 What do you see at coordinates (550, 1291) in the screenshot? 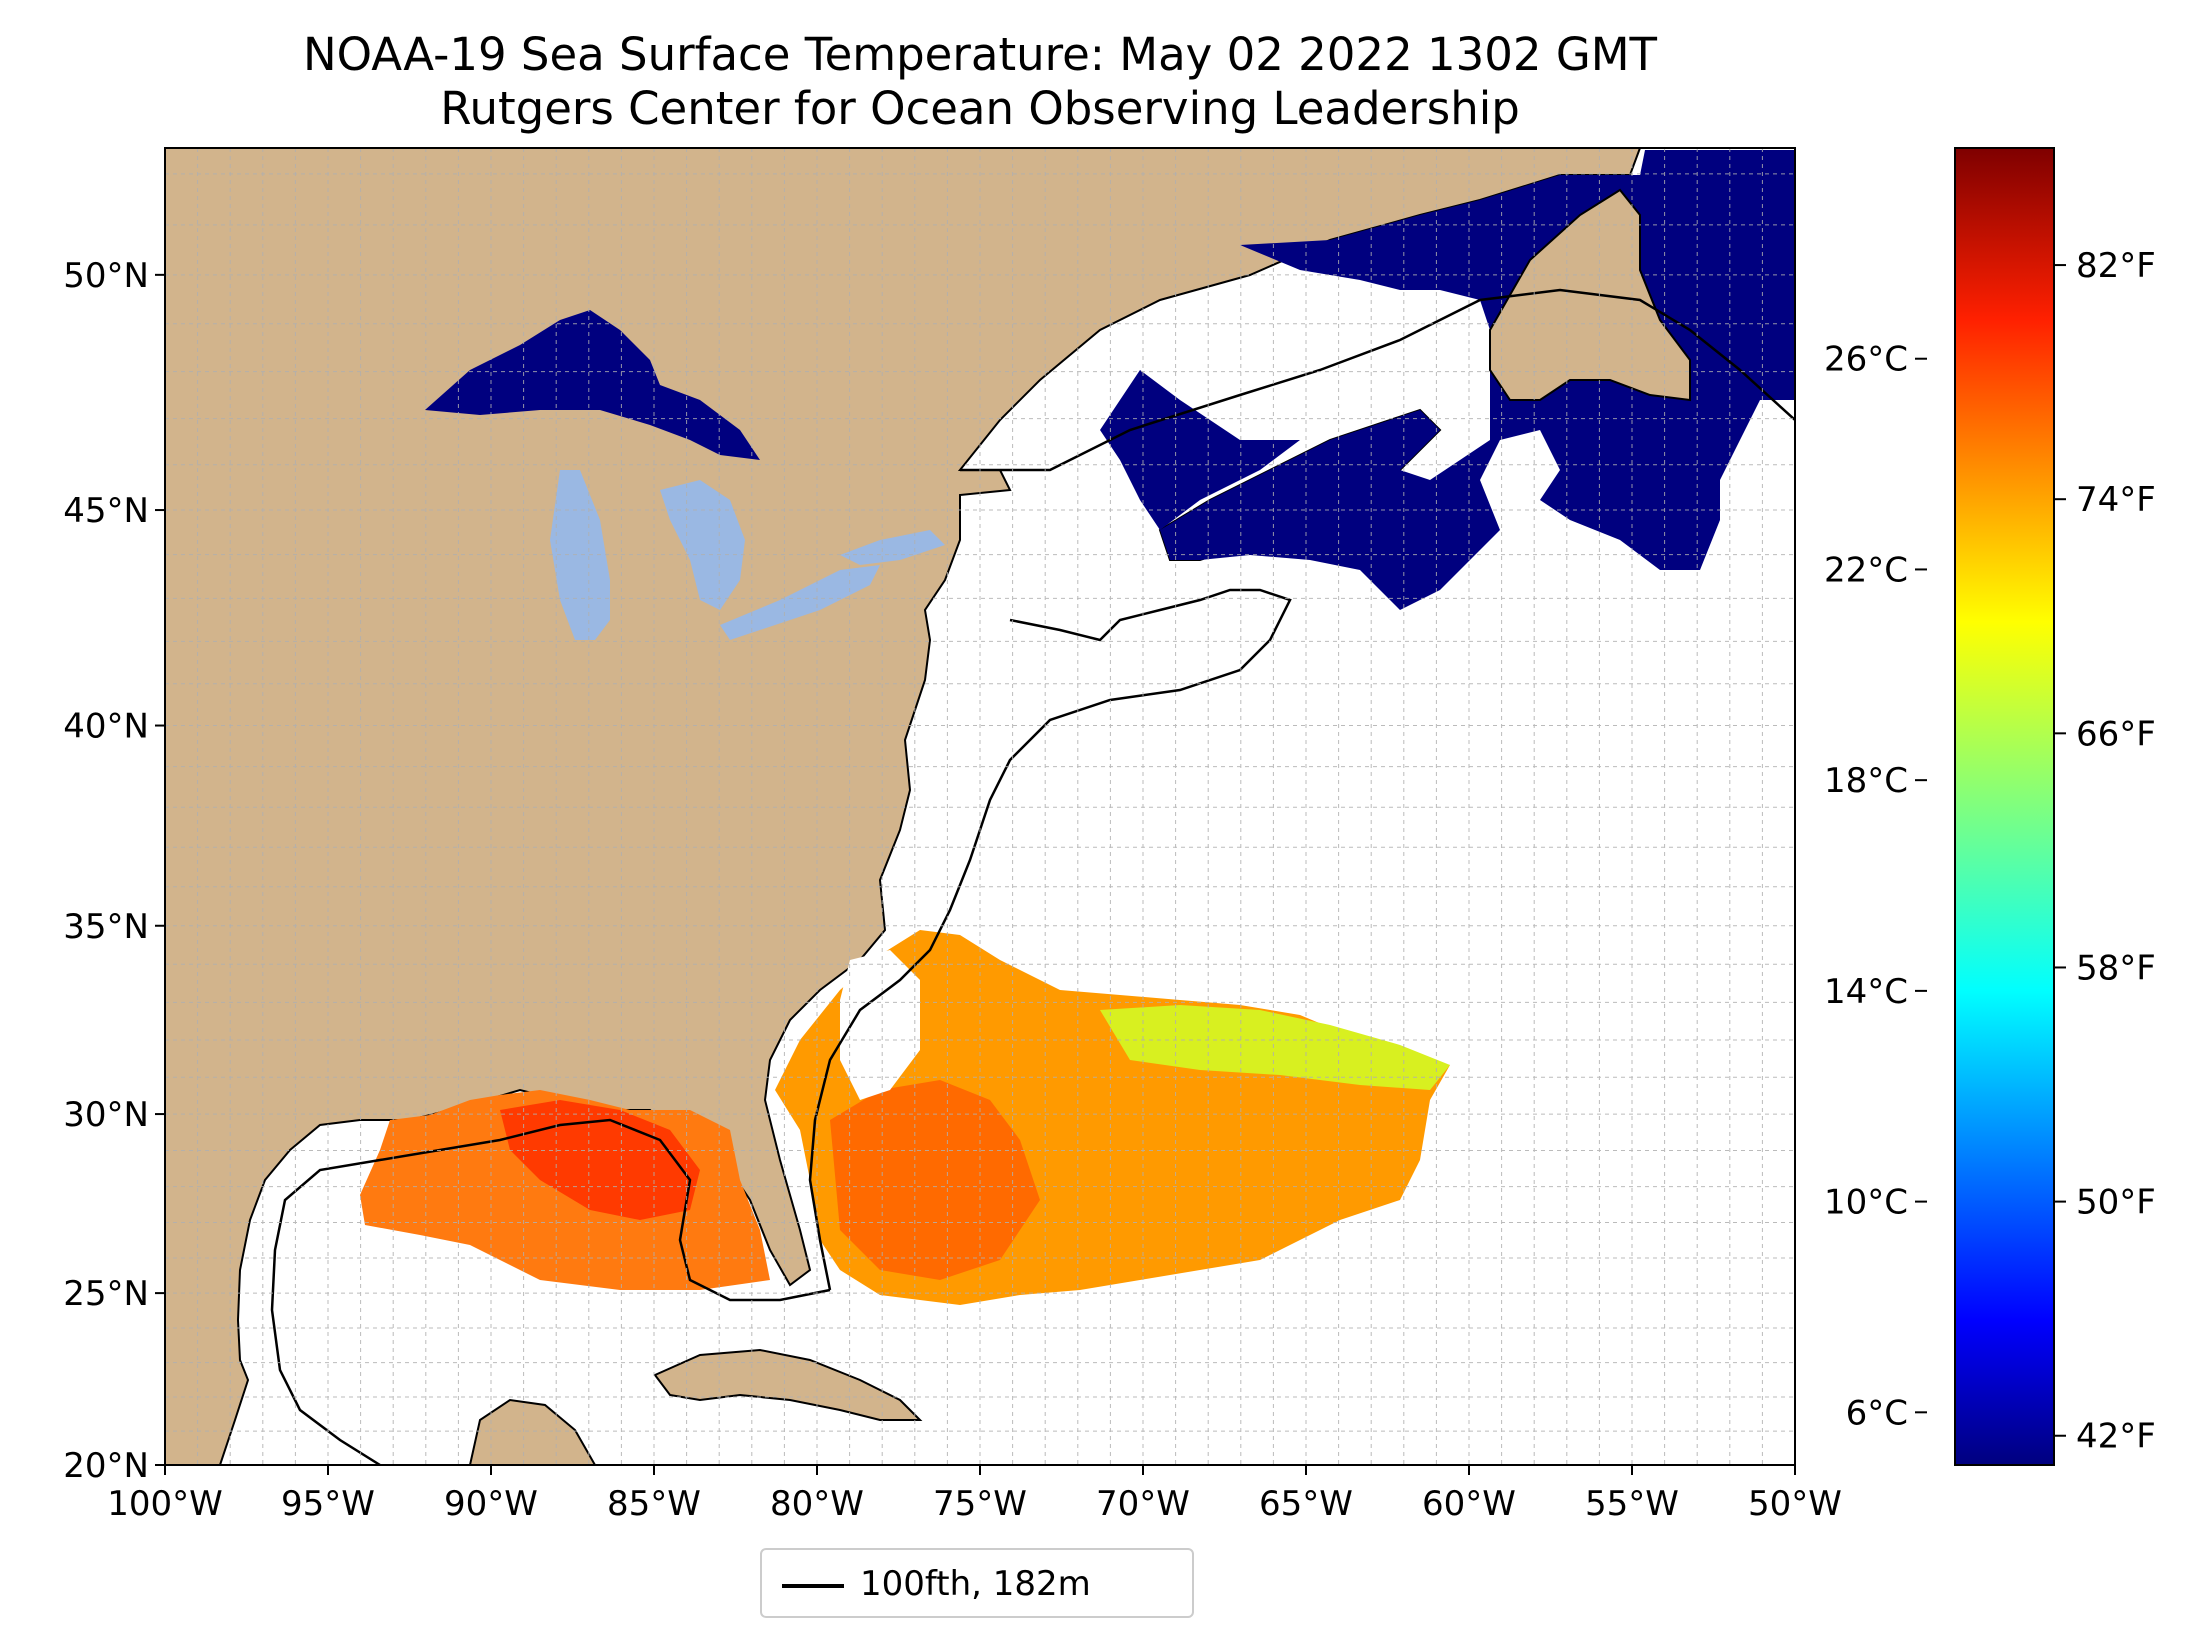
I see `contour-100fth-gulf` at bounding box center [550, 1291].